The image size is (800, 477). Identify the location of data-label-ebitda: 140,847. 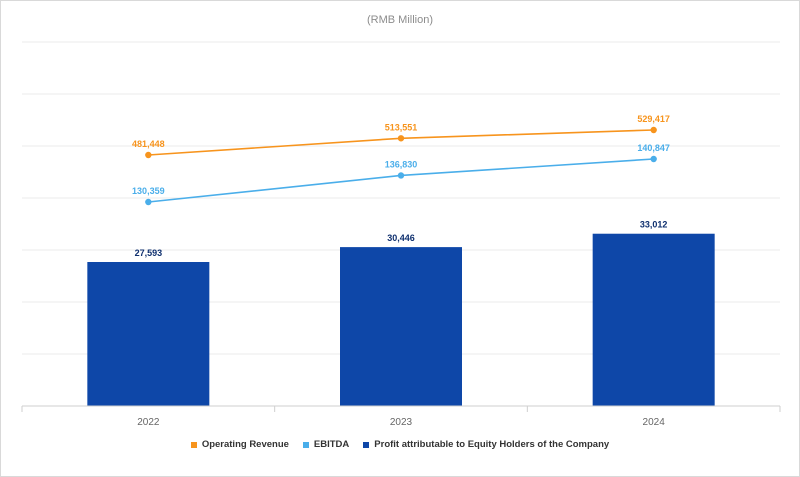
(653, 148).